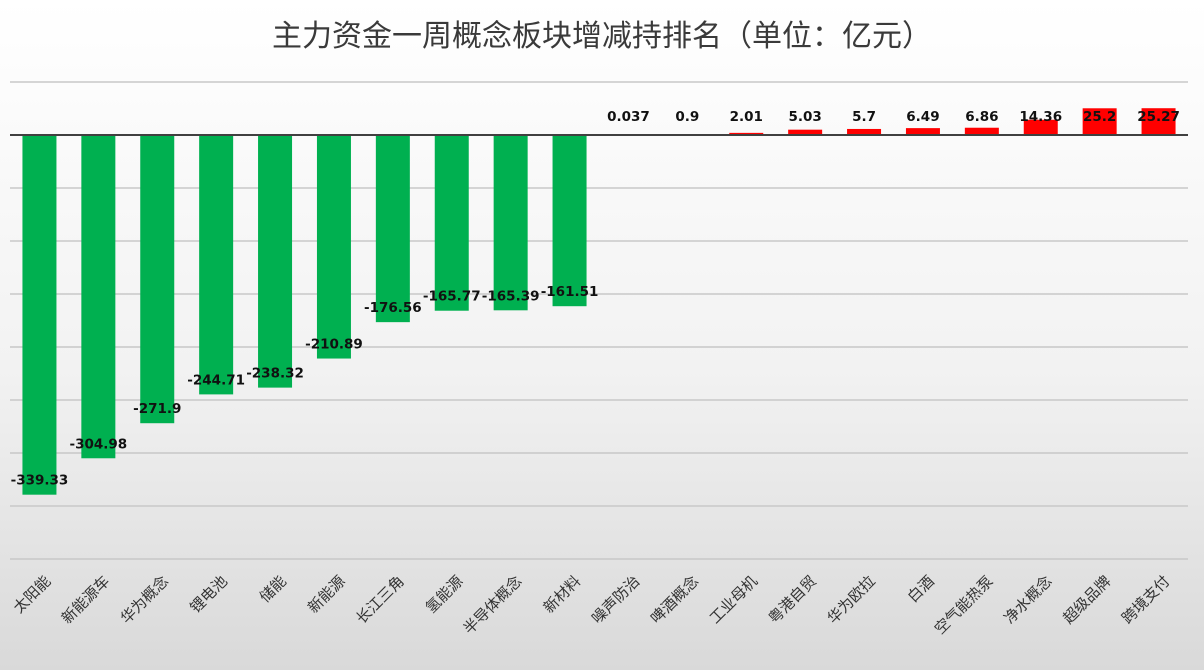 This screenshot has height=670, width=1204. I want to click on category-label: 跨境支付, so click(1145, 599).